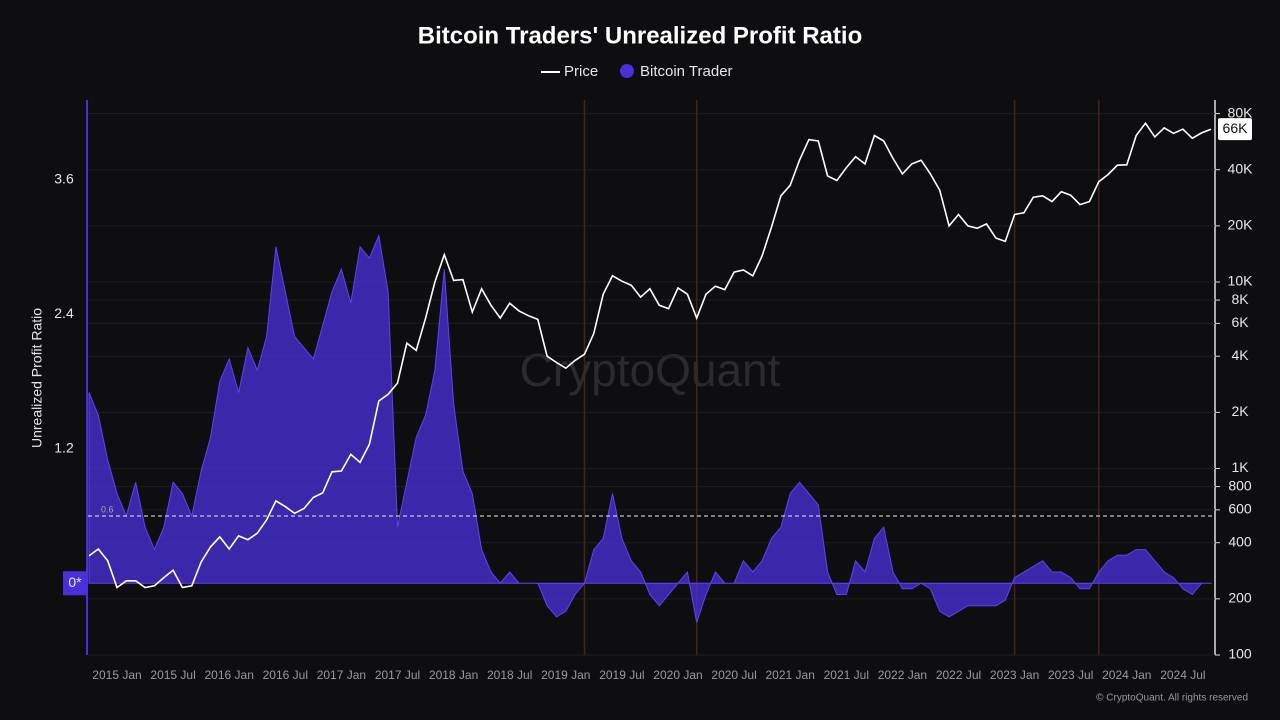 This screenshot has width=1280, height=720. Describe the element at coordinates (341, 675) in the screenshot. I see `x-tick-label: 2017 Jan` at that location.